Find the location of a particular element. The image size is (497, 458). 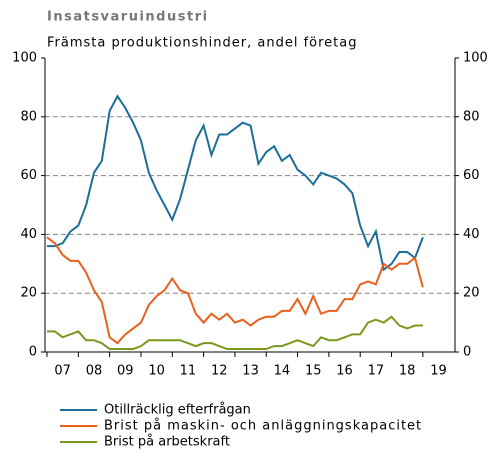

y-tick-label: 80 is located at coordinates (28, 116).